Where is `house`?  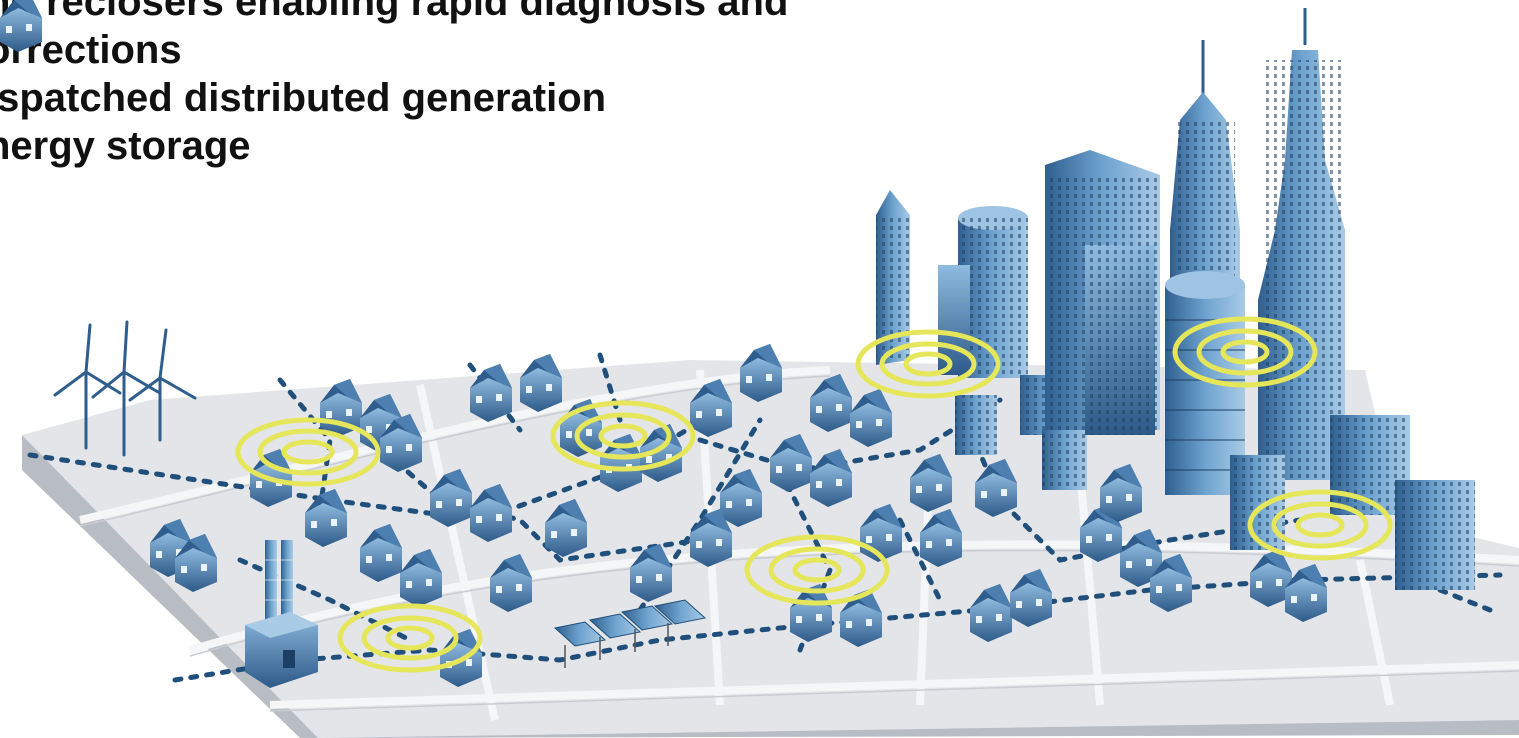 house is located at coordinates (21, 26).